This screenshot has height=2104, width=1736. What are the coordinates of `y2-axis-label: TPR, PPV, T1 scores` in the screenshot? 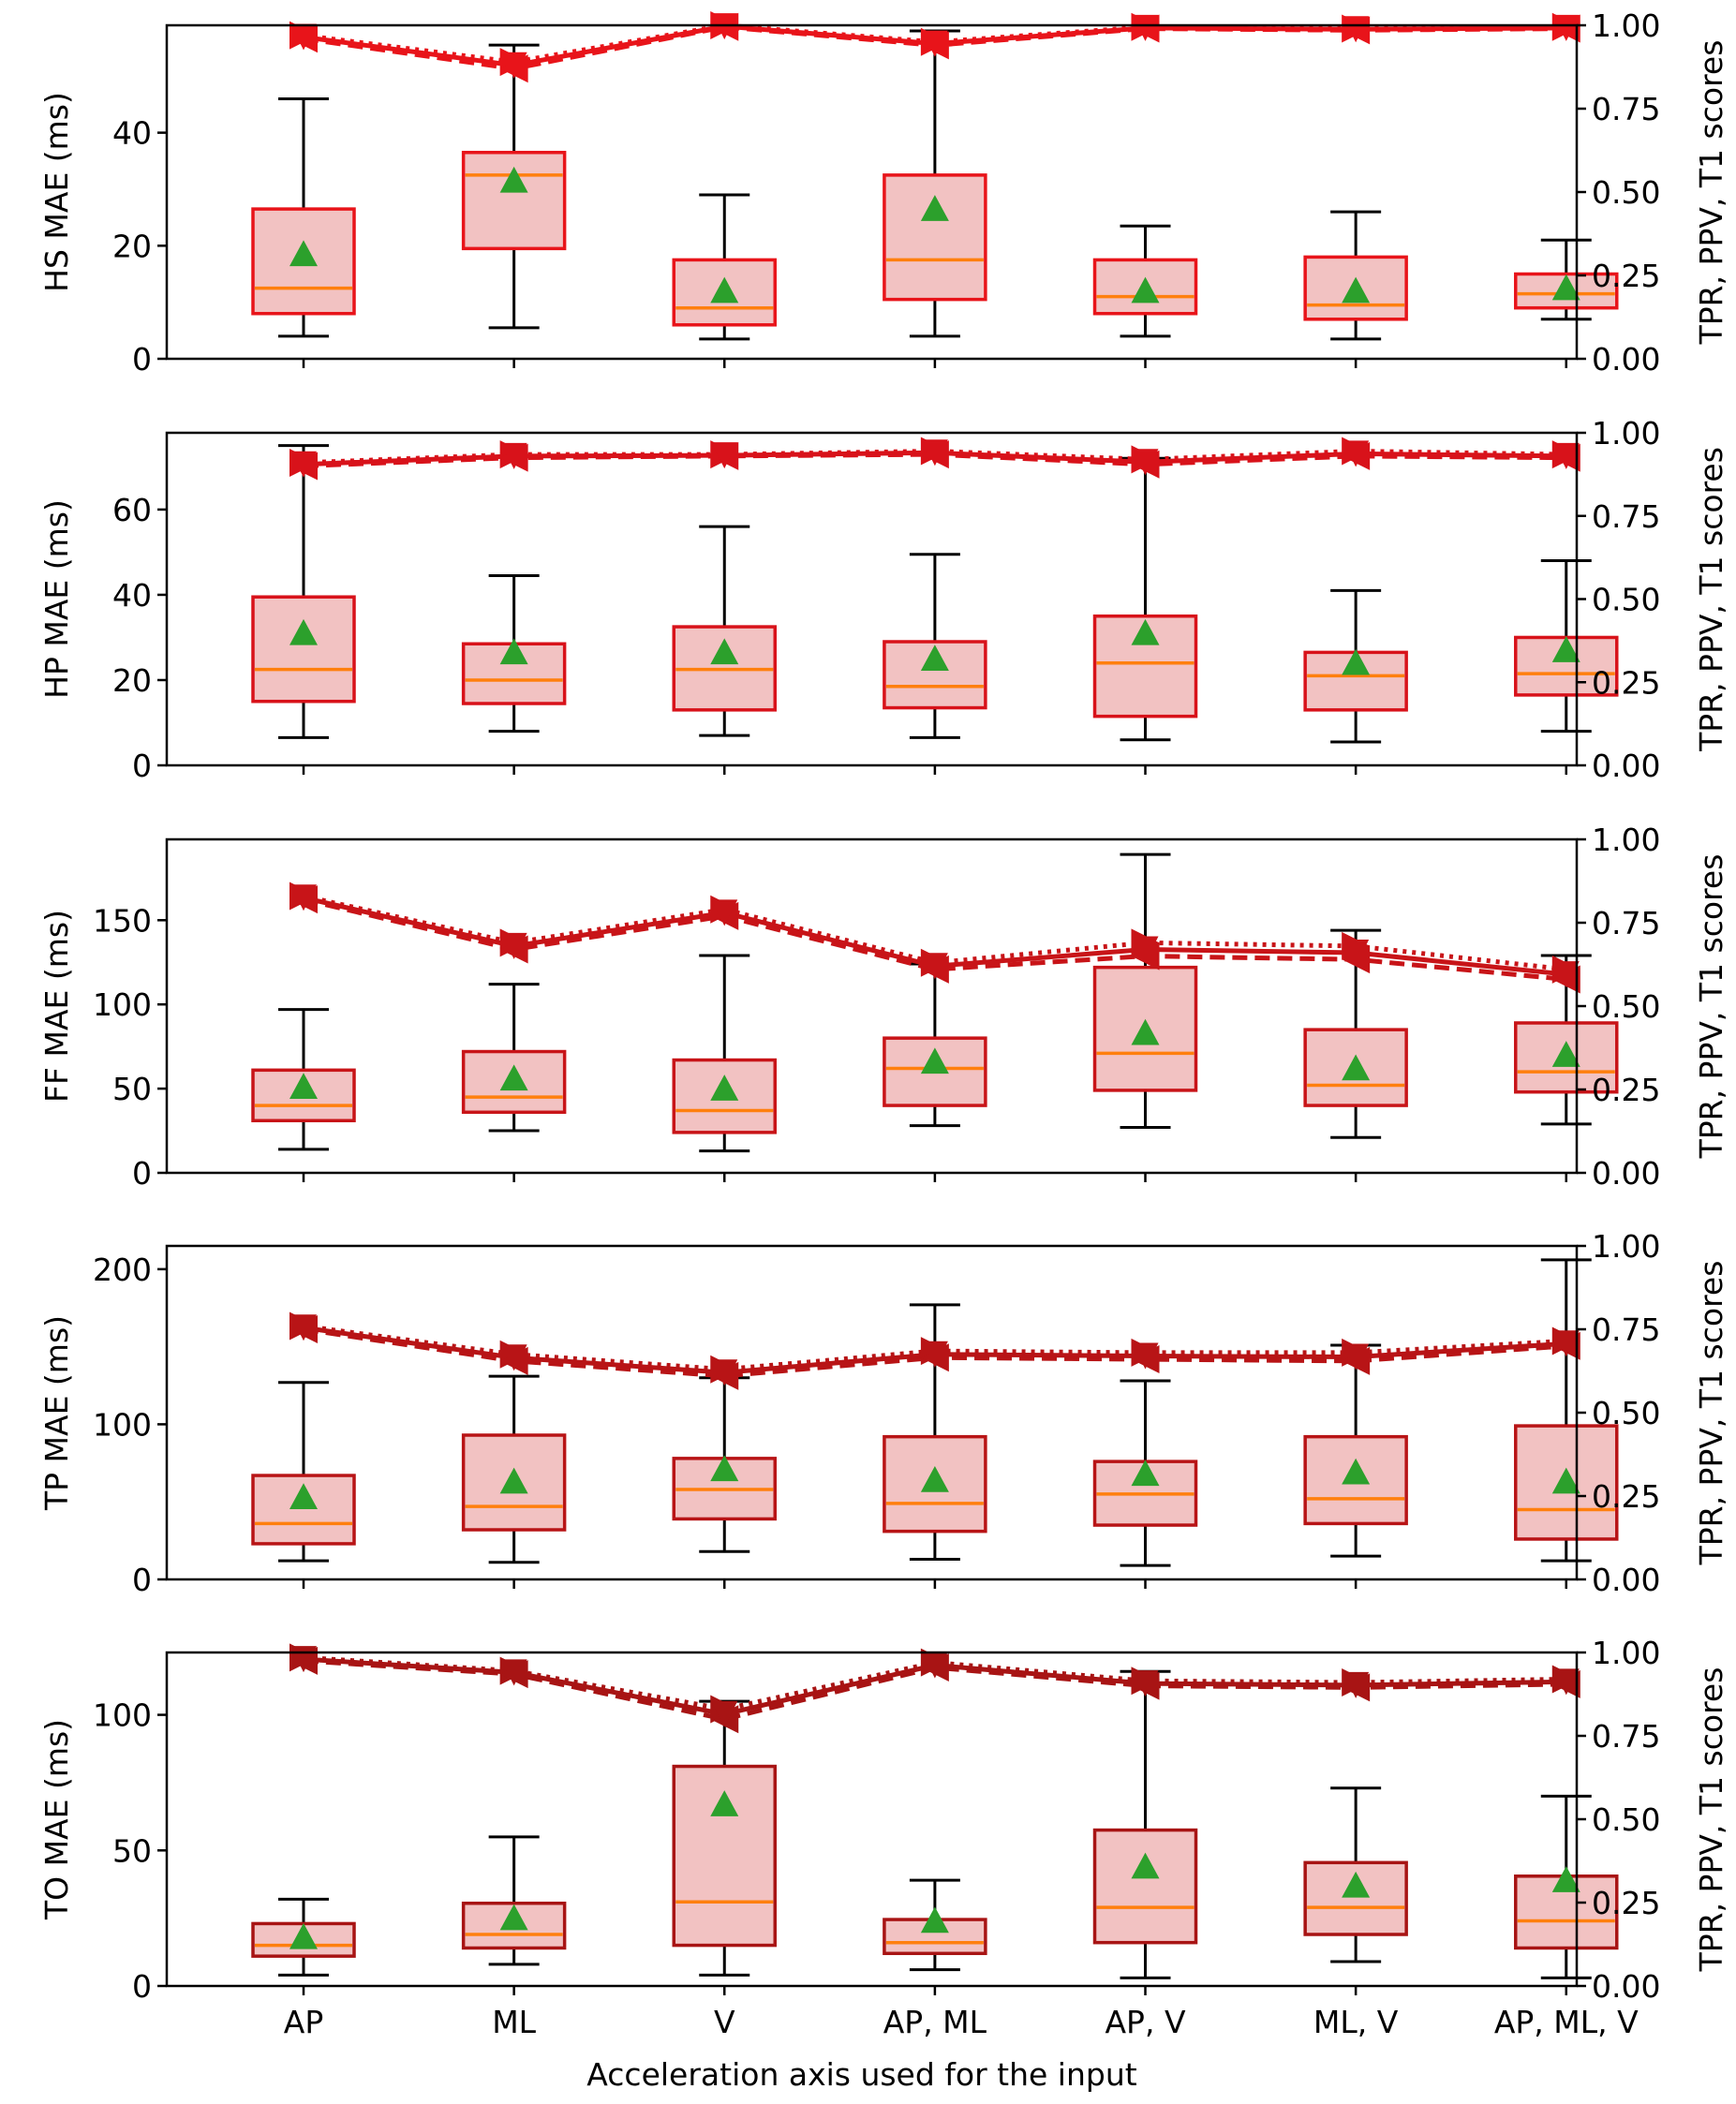 It's located at (1711, 1413).